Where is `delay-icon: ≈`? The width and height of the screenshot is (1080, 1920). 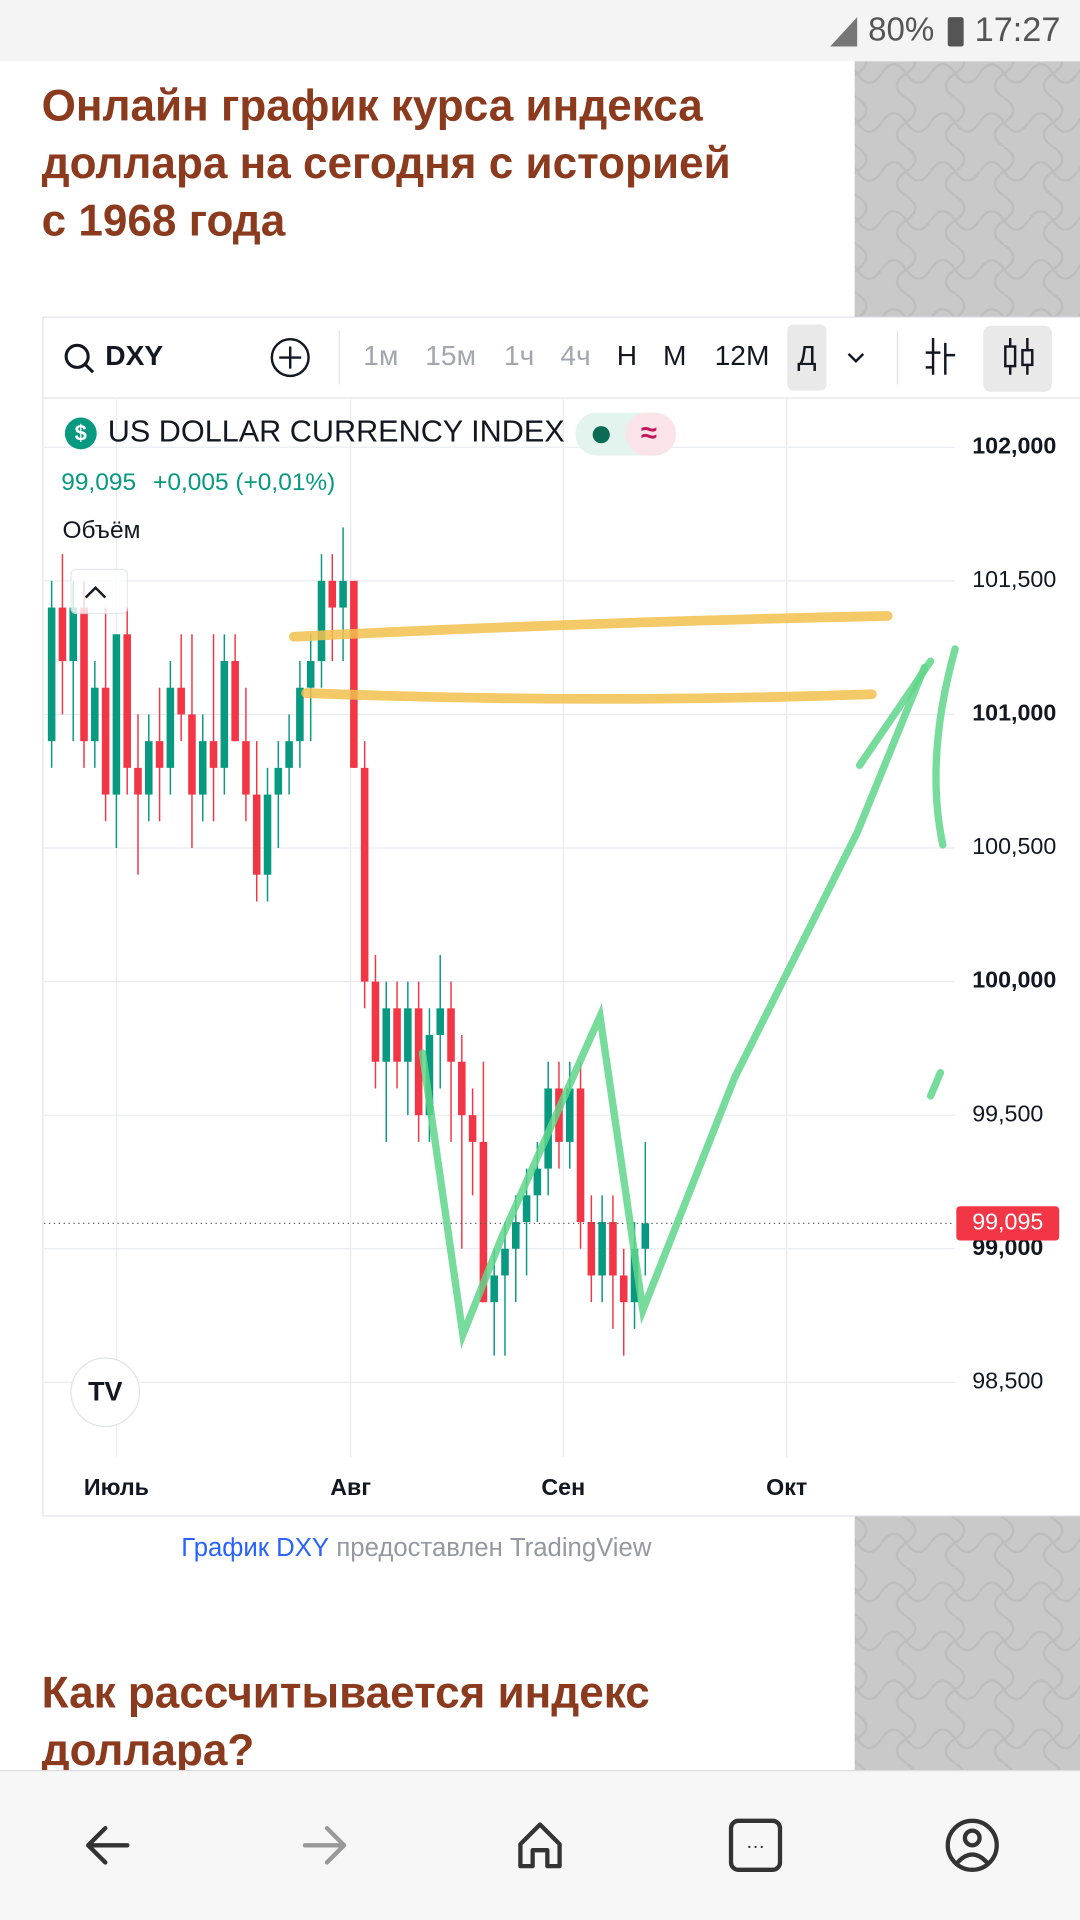 delay-icon: ≈ is located at coordinates (649, 432).